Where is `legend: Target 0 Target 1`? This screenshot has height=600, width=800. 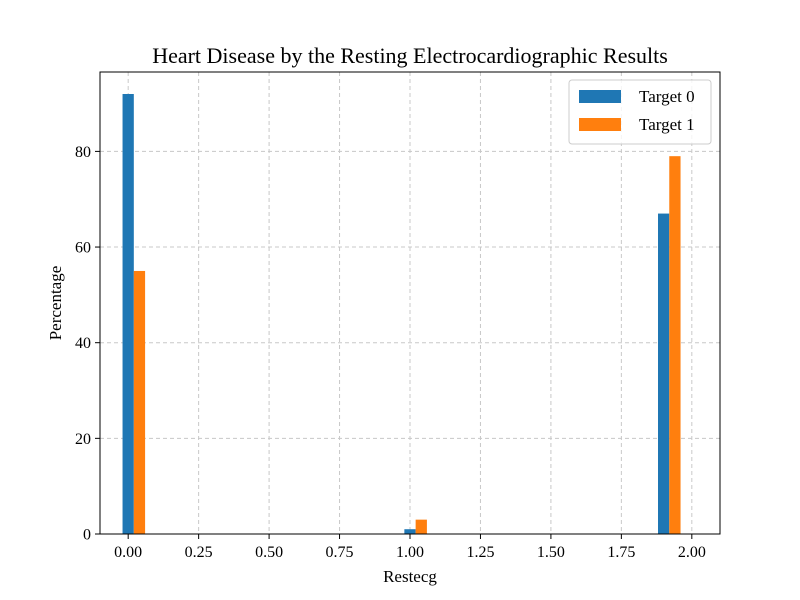
legend: Target 0 Target 1 is located at coordinates (640, 112).